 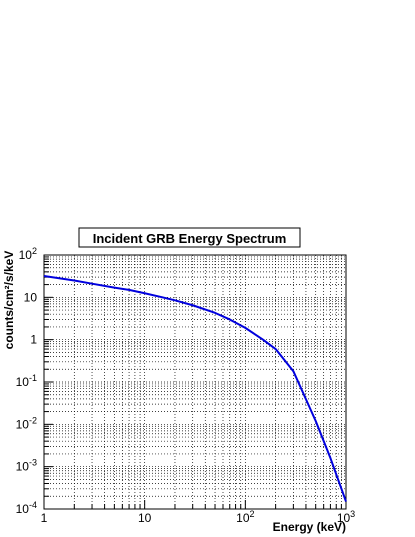 What do you see at coordinates (309, 527) in the screenshot?
I see `x-axis-label: Energy (keV)` at bounding box center [309, 527].